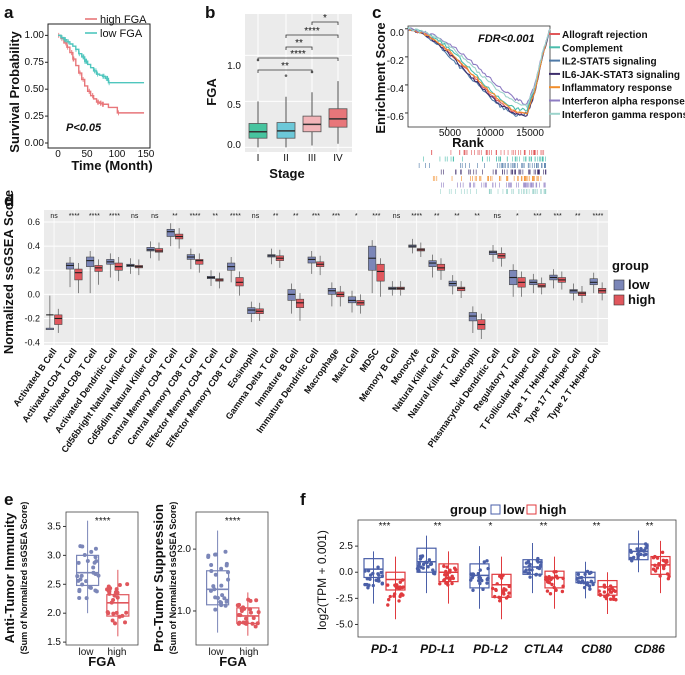  I want to click on panel-label-e: e, so click(8, 499).